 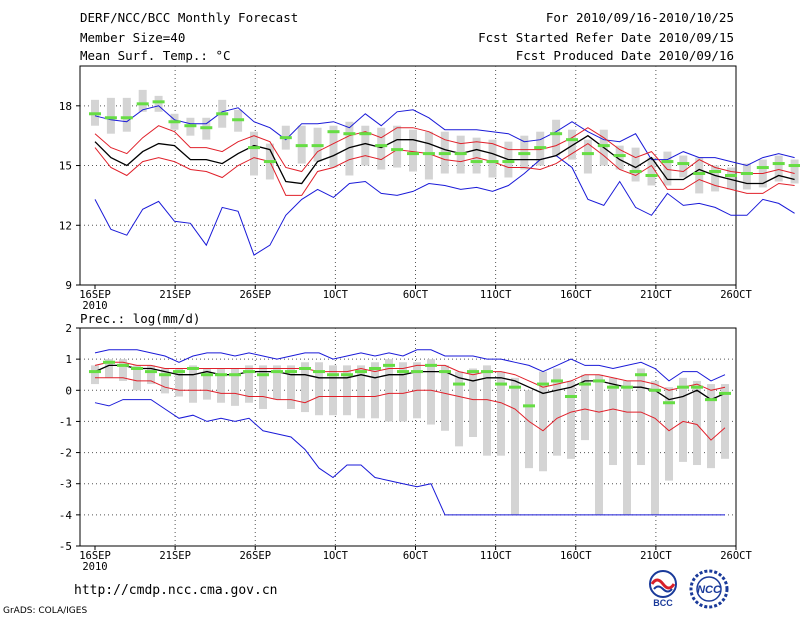 I want to click on y-tick-label: 15, so click(x=65, y=166).